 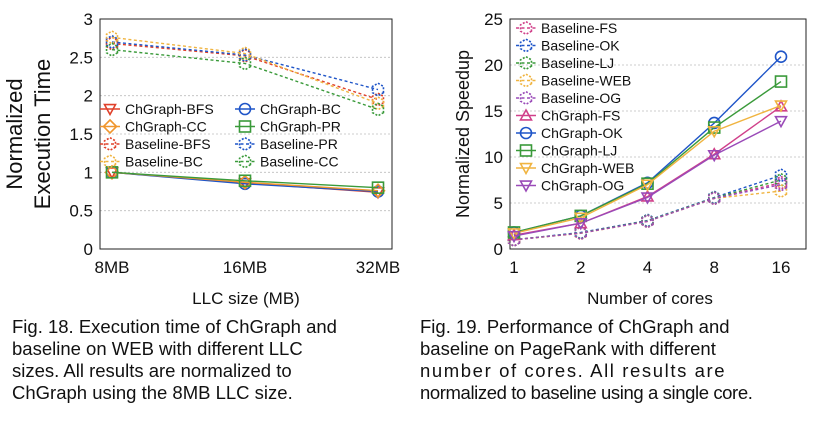 What do you see at coordinates (580, 116) in the screenshot?
I see `legend-label-chgraph-fs: ChGraph-FS` at bounding box center [580, 116].